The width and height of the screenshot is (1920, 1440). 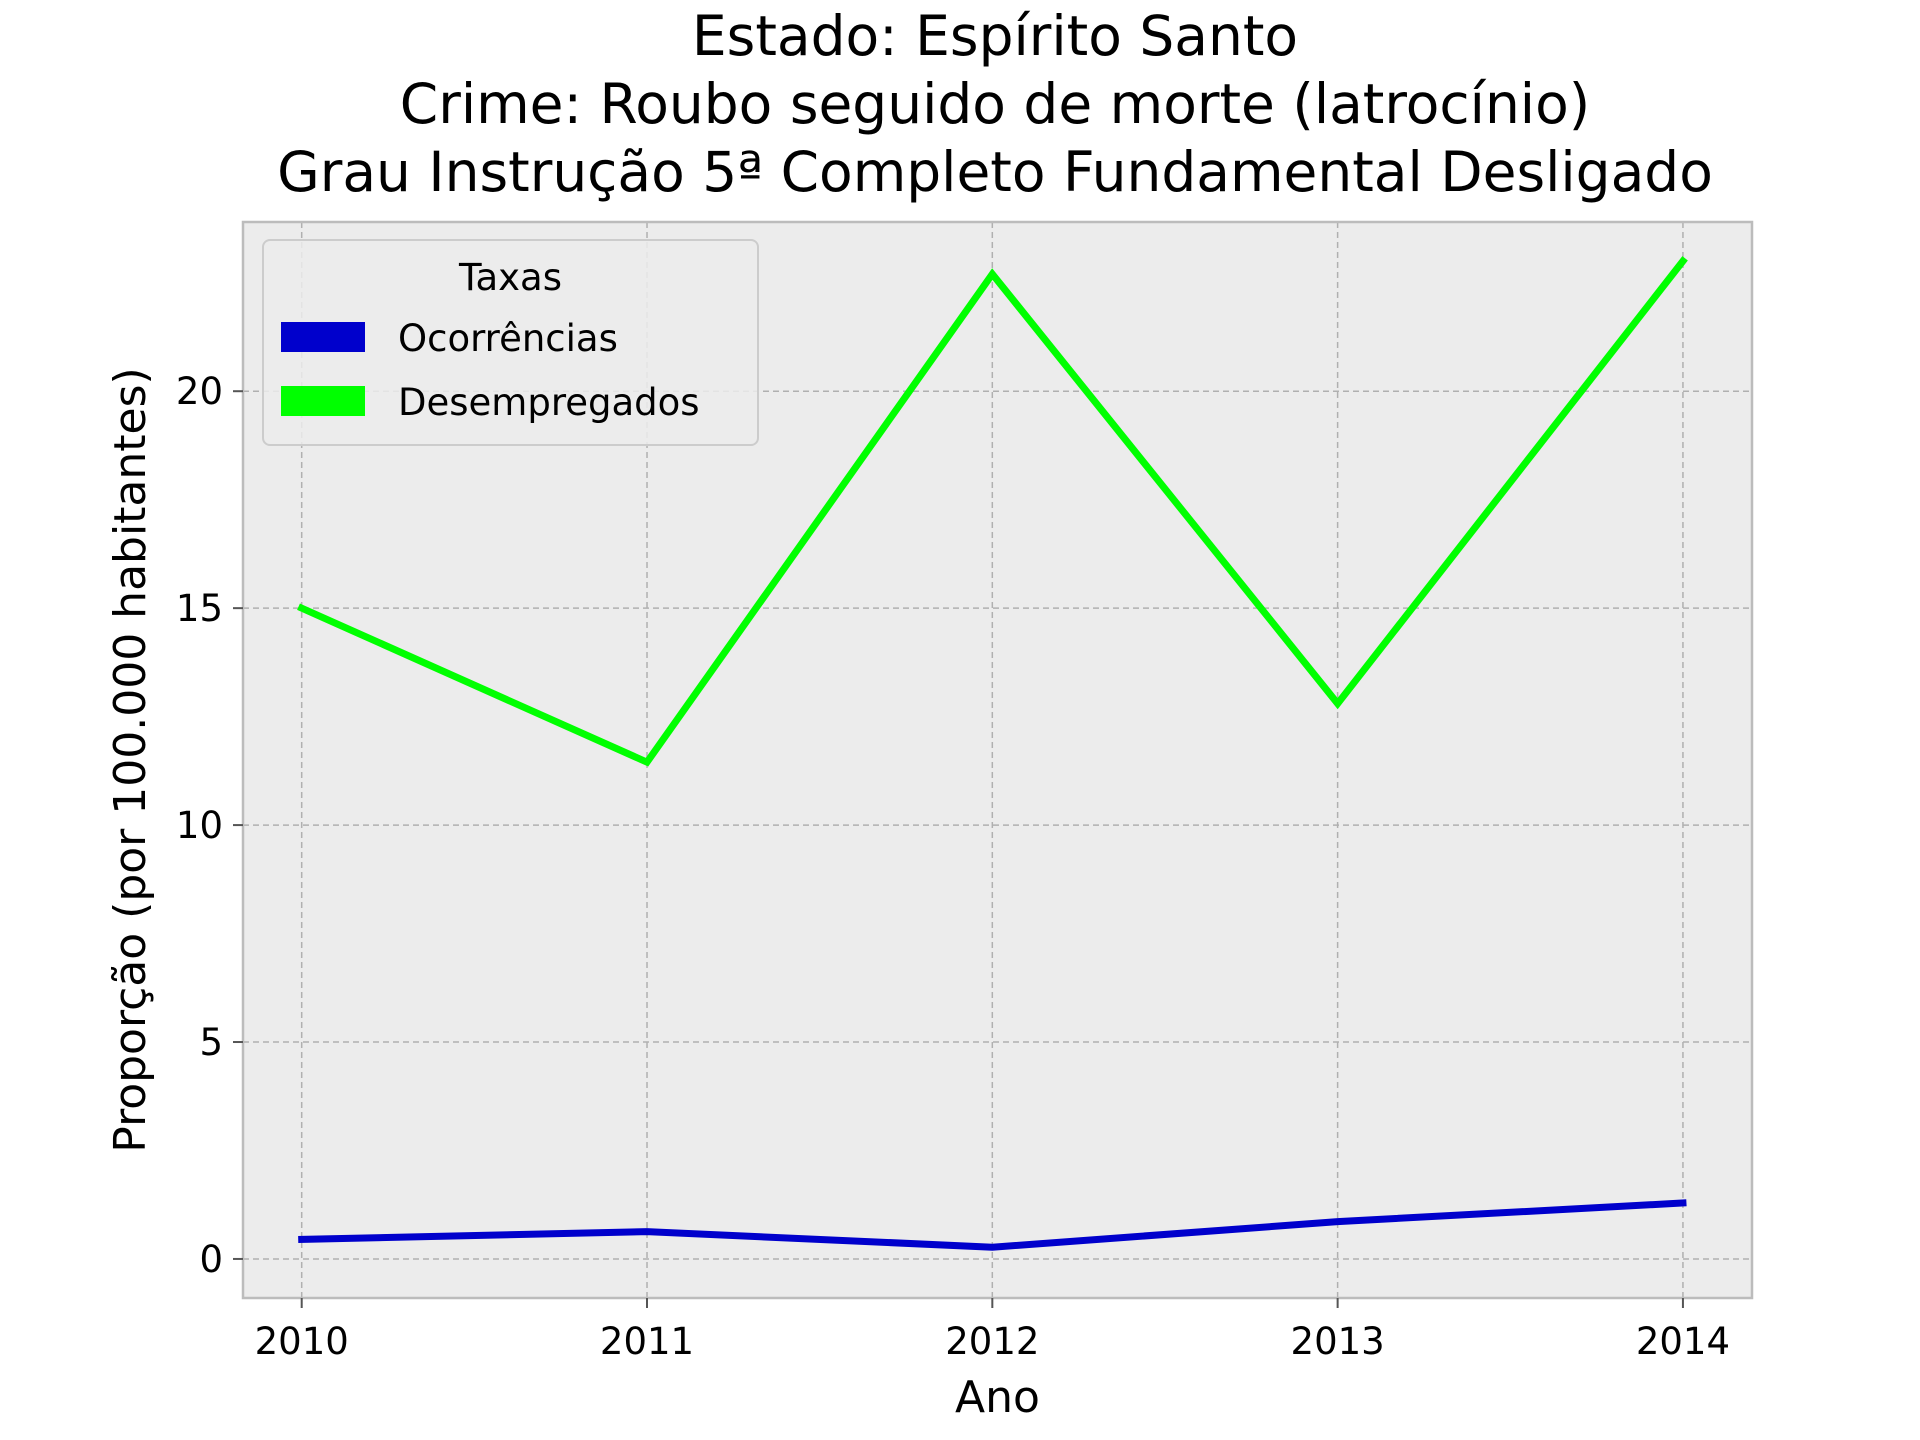 I want to click on x-axis-label: Ano, so click(x=997, y=1397).